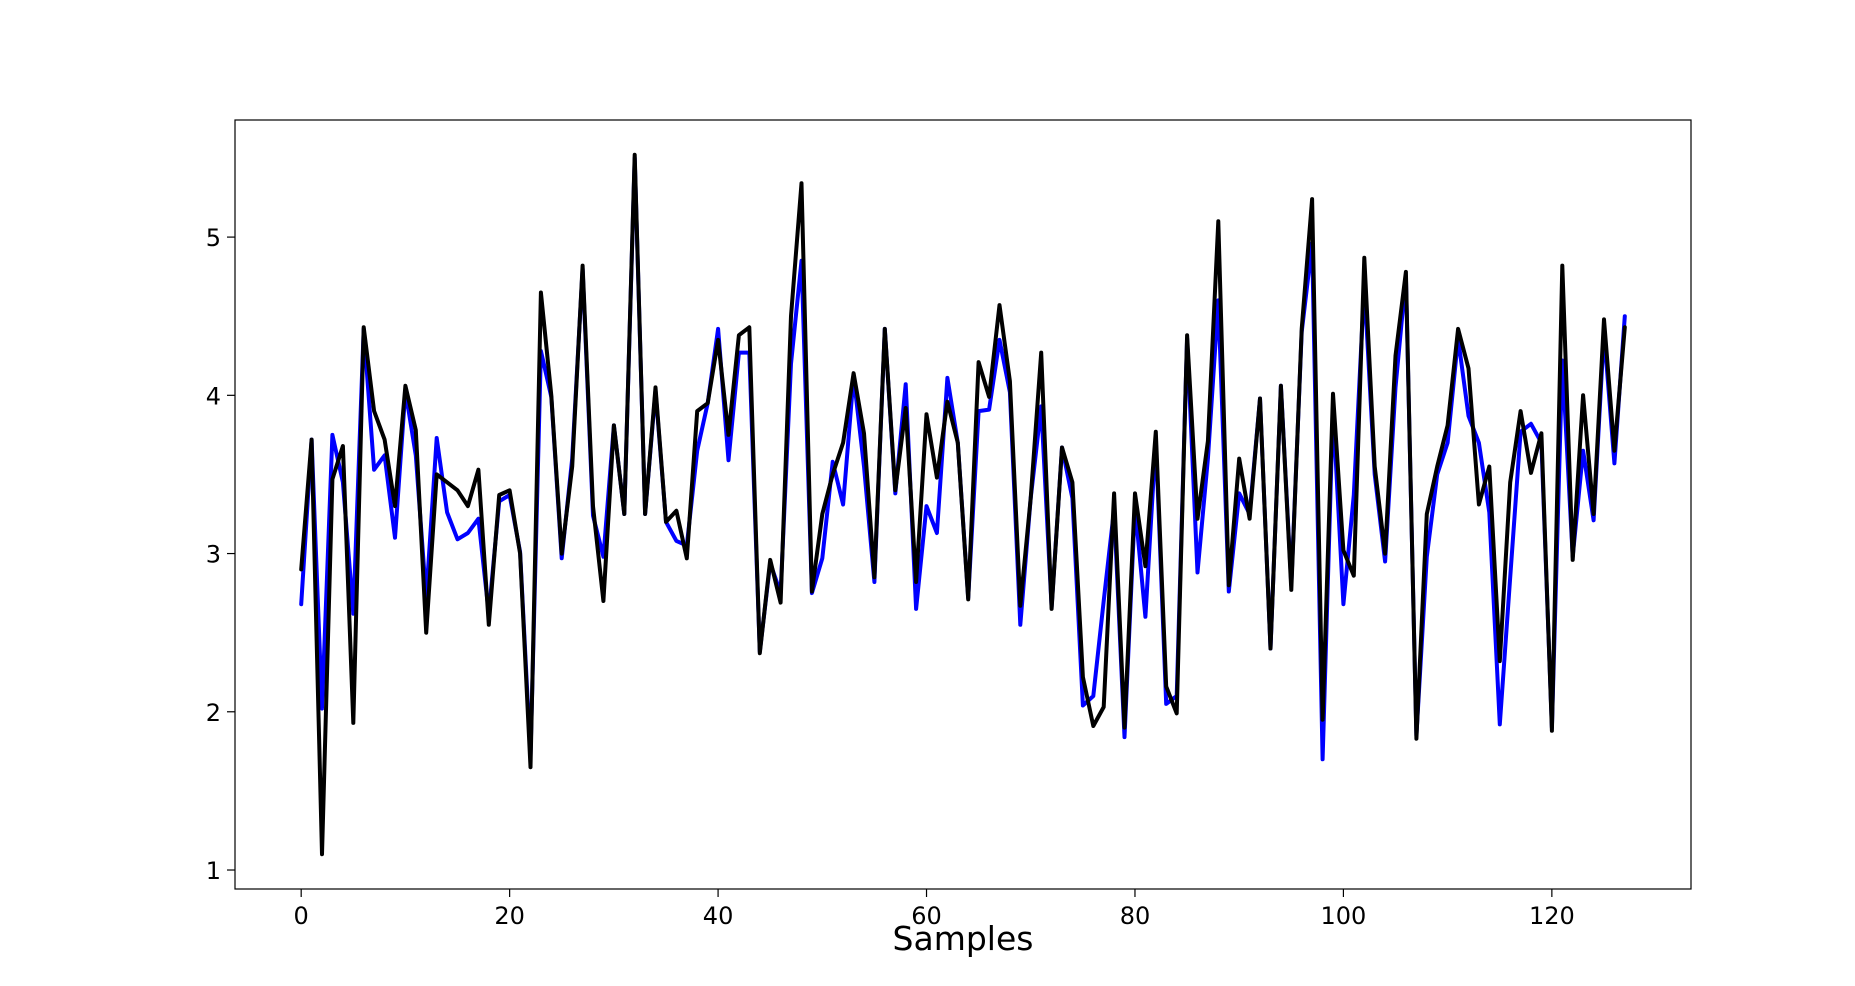 Image resolution: width=1855 pixels, height=986 pixels. Describe the element at coordinates (213, 871) in the screenshot. I see `y-tick-label: 1` at that location.